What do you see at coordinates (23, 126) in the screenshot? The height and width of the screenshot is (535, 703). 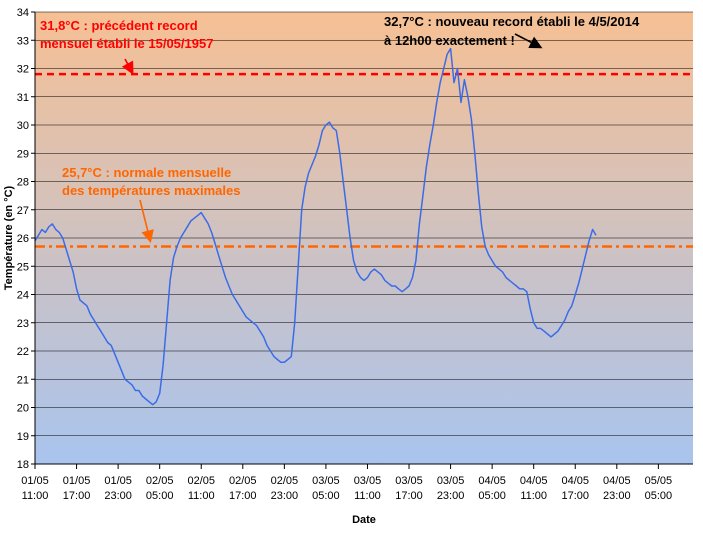 I see `y-tick-label: 30` at bounding box center [23, 126].